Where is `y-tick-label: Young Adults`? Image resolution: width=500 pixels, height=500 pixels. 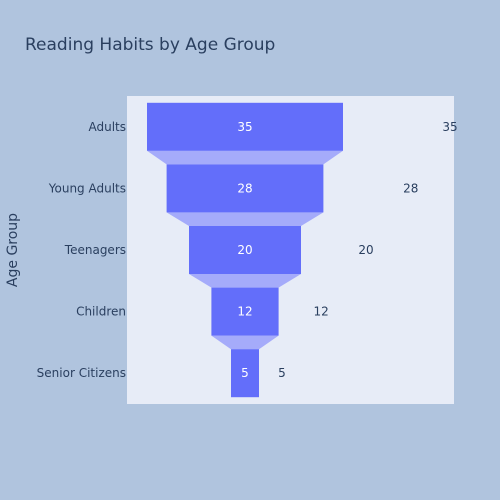
y-tick-label: Young Adults is located at coordinates (87, 188).